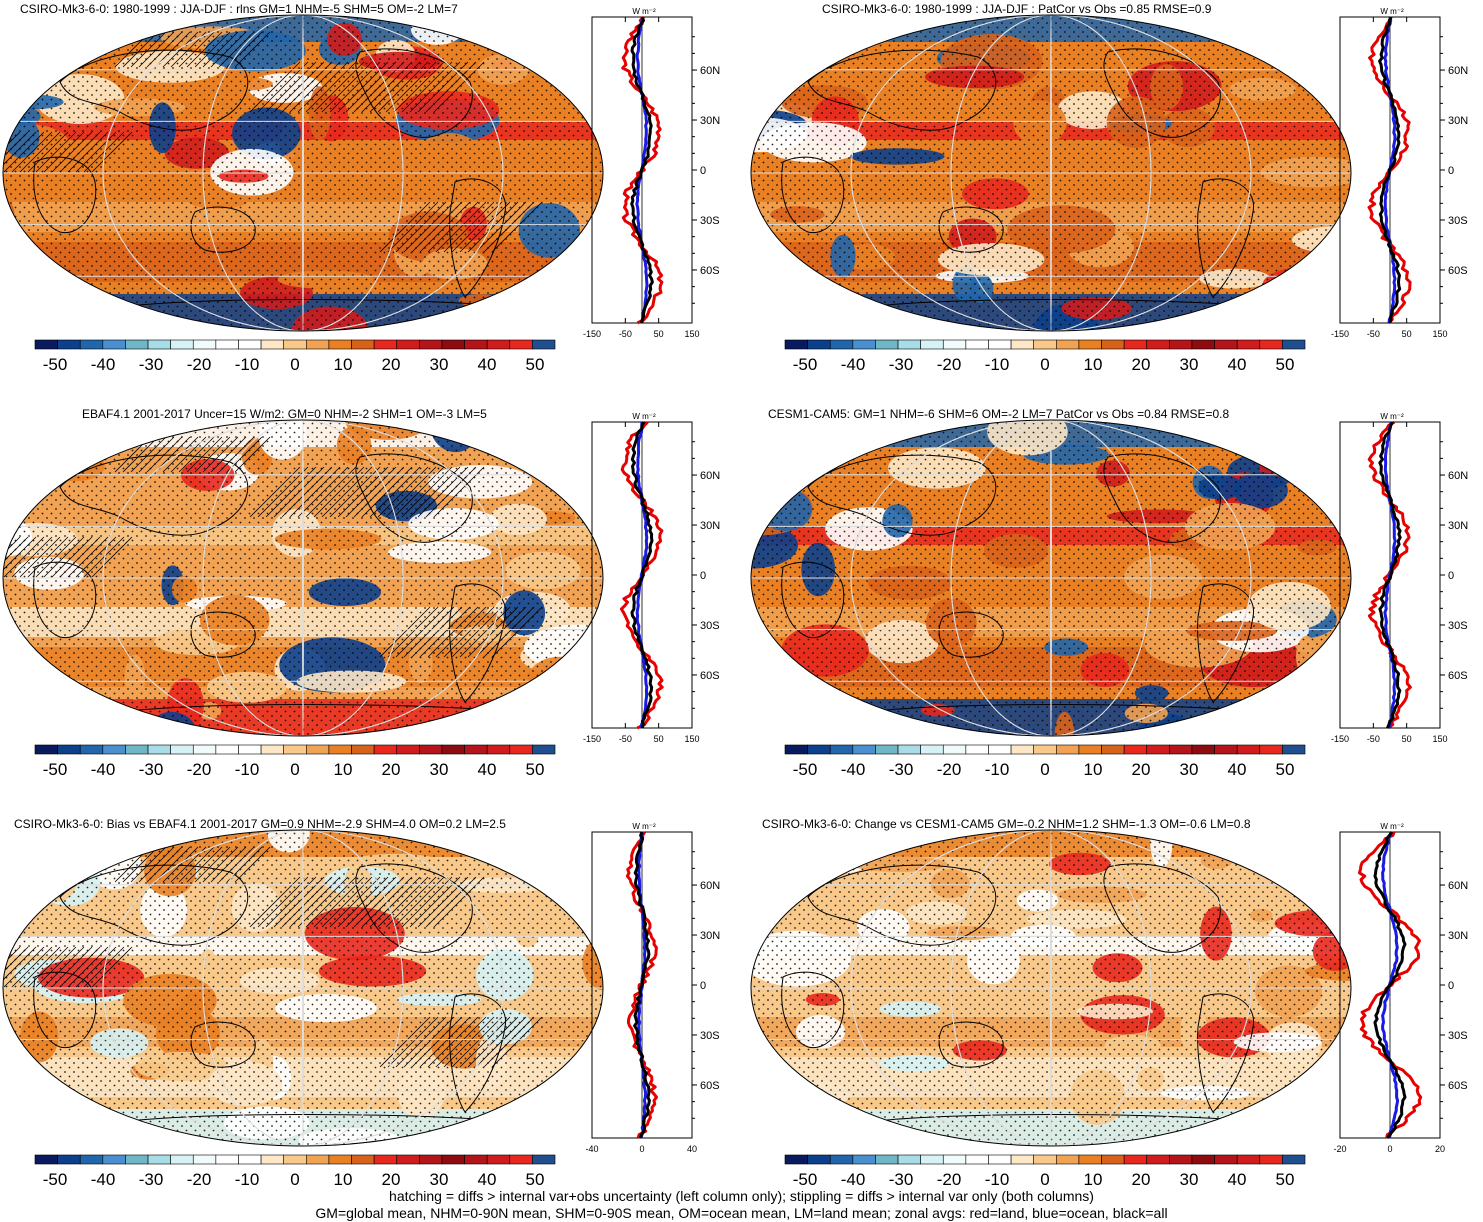 Image resolution: width=1483 pixels, height=1222 pixels. What do you see at coordinates (487, 364) in the screenshot?
I see `colorbar-label: 40` at bounding box center [487, 364].